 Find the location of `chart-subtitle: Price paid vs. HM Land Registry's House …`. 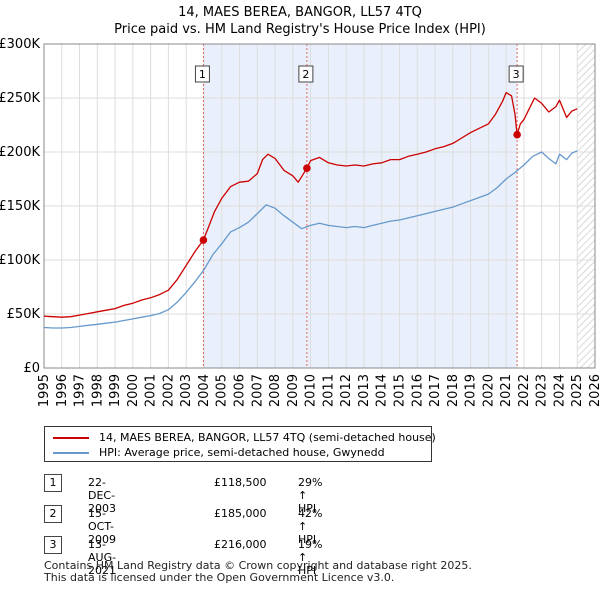

chart-subtitle: Price paid vs. HM Land Registry's House … is located at coordinates (300, 29).